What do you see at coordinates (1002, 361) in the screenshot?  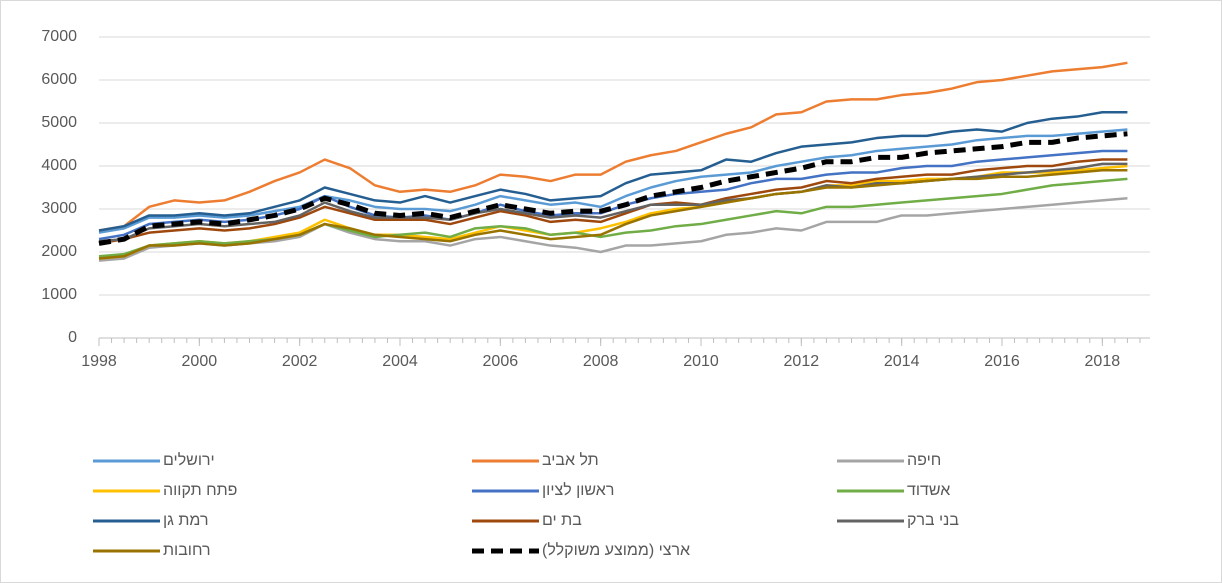 I see `x-tick-label: 2016` at bounding box center [1002, 361].